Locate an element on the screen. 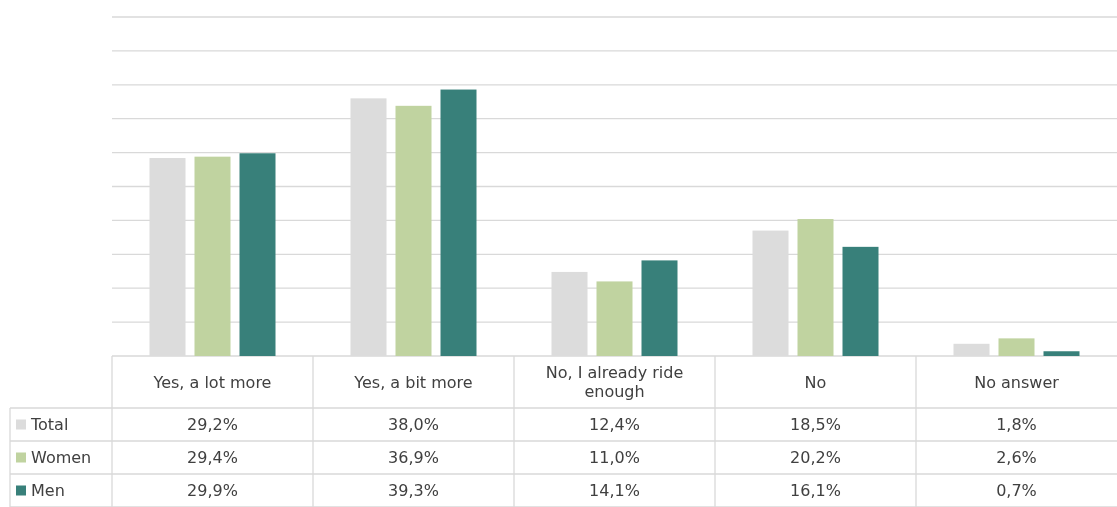 The width and height of the screenshot is (1117, 507). data-label: 29,4% is located at coordinates (212, 458).